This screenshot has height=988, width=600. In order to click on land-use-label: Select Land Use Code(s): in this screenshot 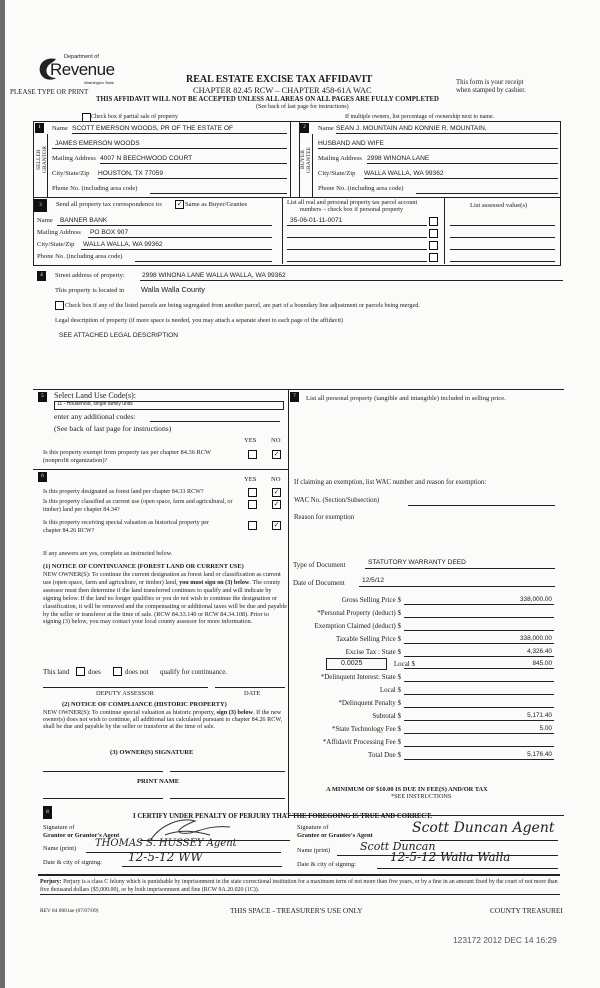, I will do `click(95, 395)`.